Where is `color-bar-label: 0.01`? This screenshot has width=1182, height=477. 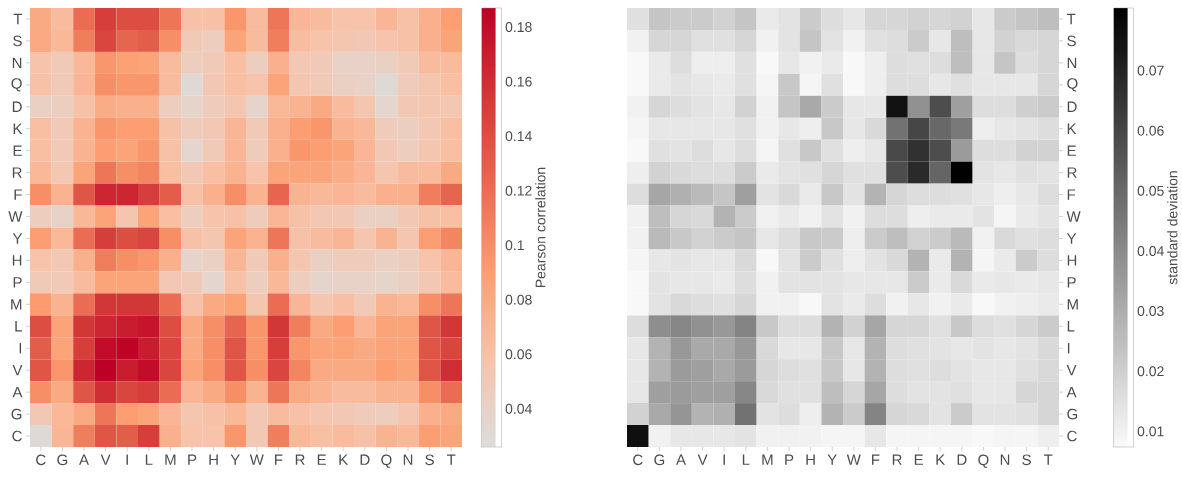
color-bar-label: 0.01 is located at coordinates (1150, 431).